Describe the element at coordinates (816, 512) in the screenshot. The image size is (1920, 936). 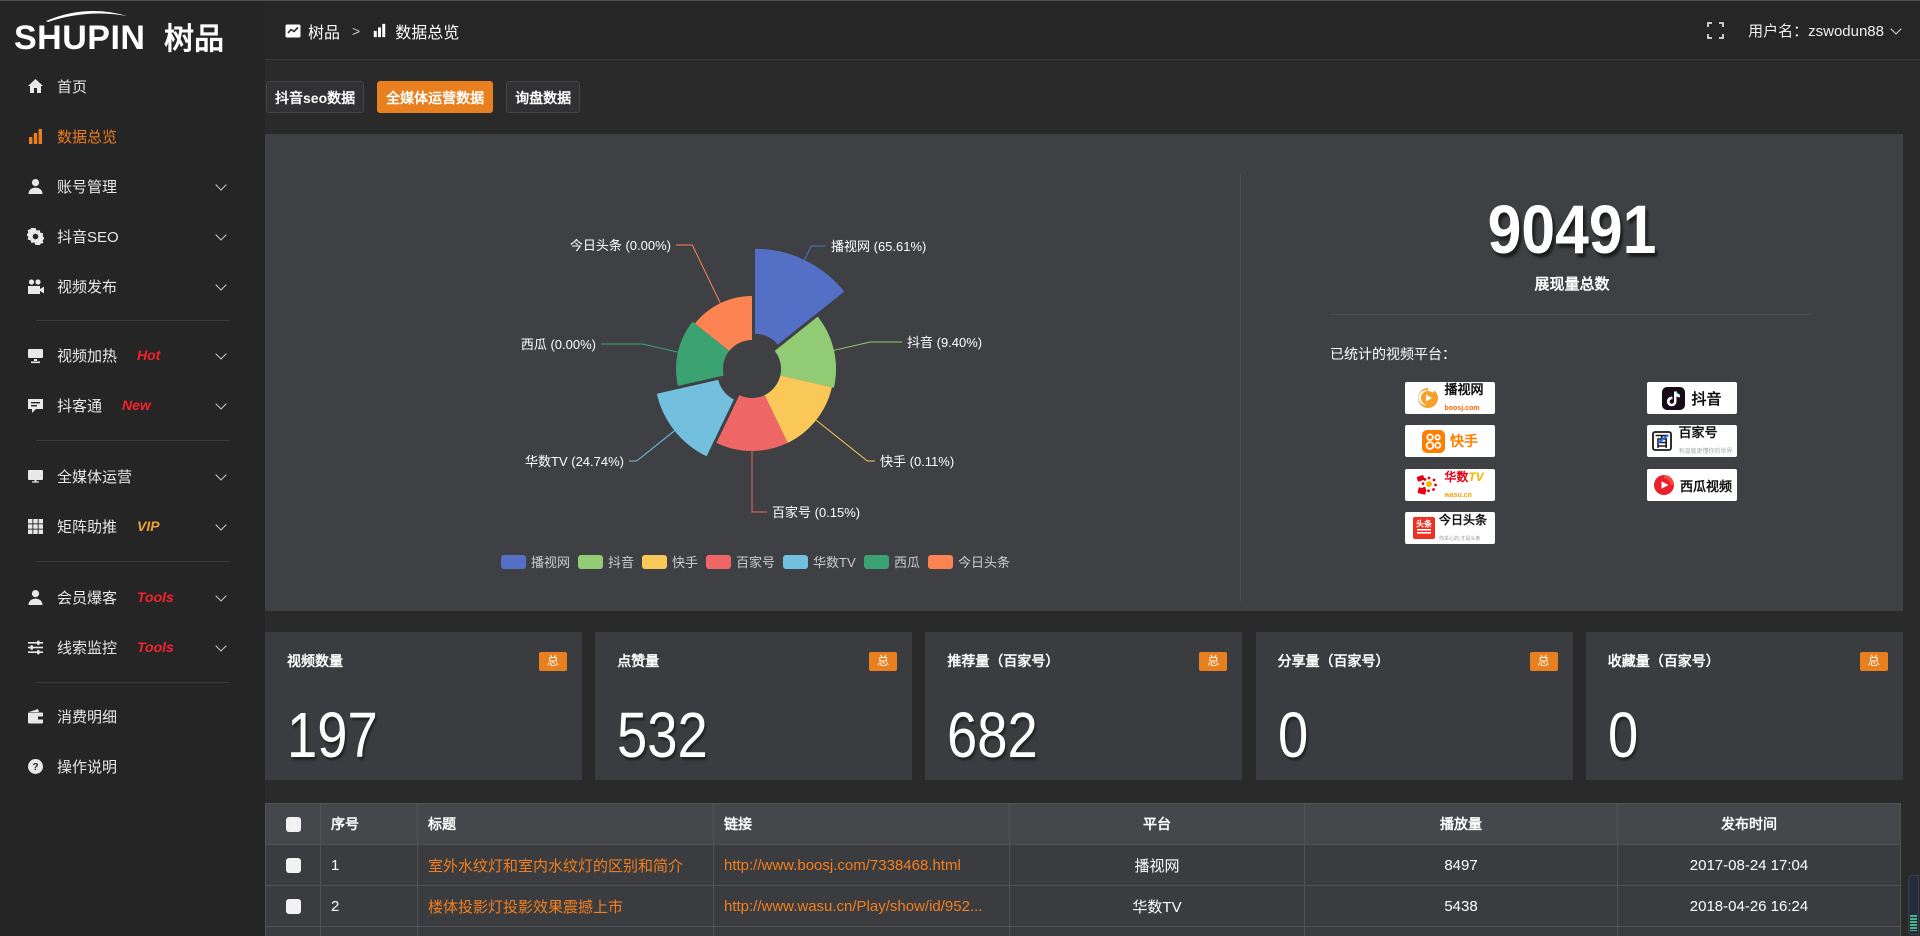
I see `svg-text: 百家号 (0.15%)` at that location.